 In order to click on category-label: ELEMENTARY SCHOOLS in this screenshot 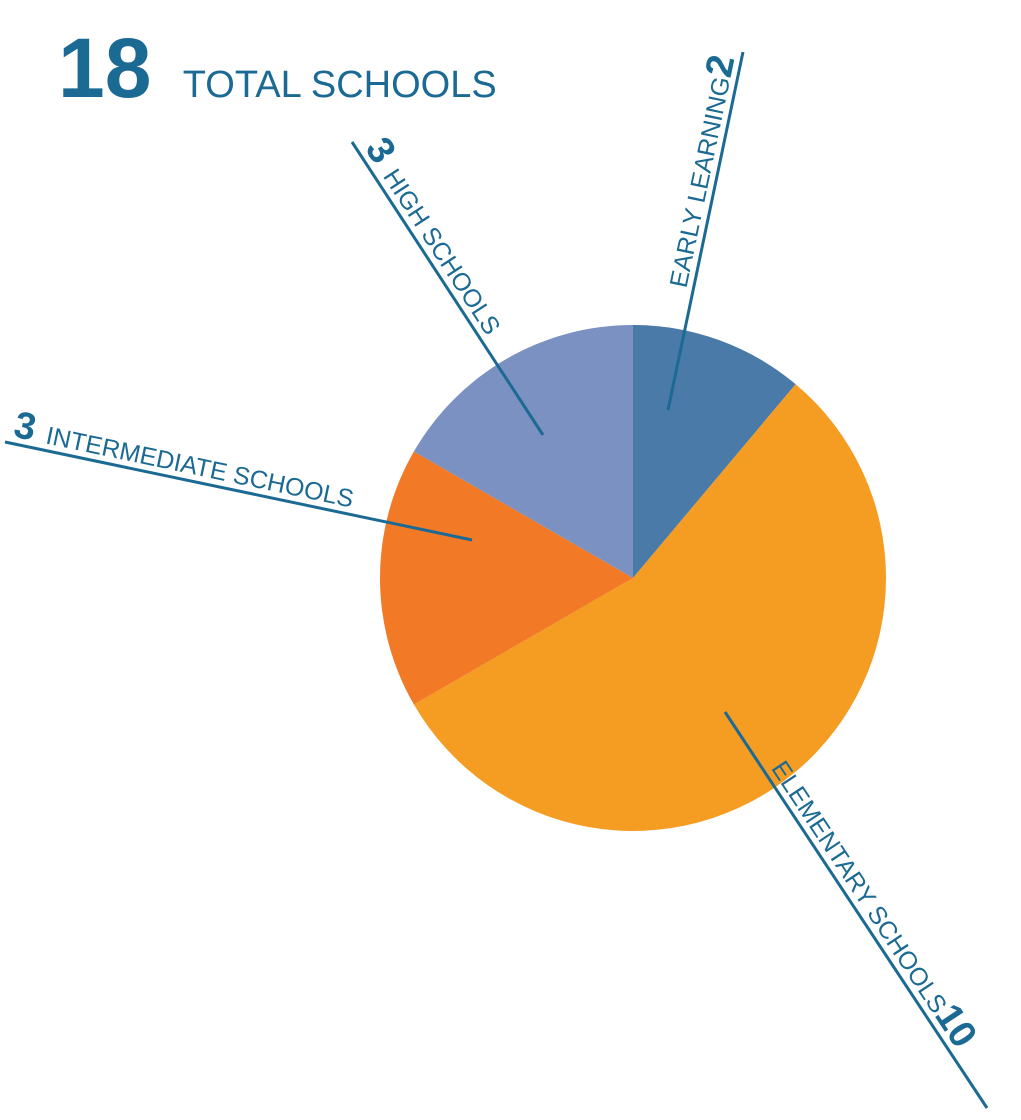, I will do `click(859, 887)`.